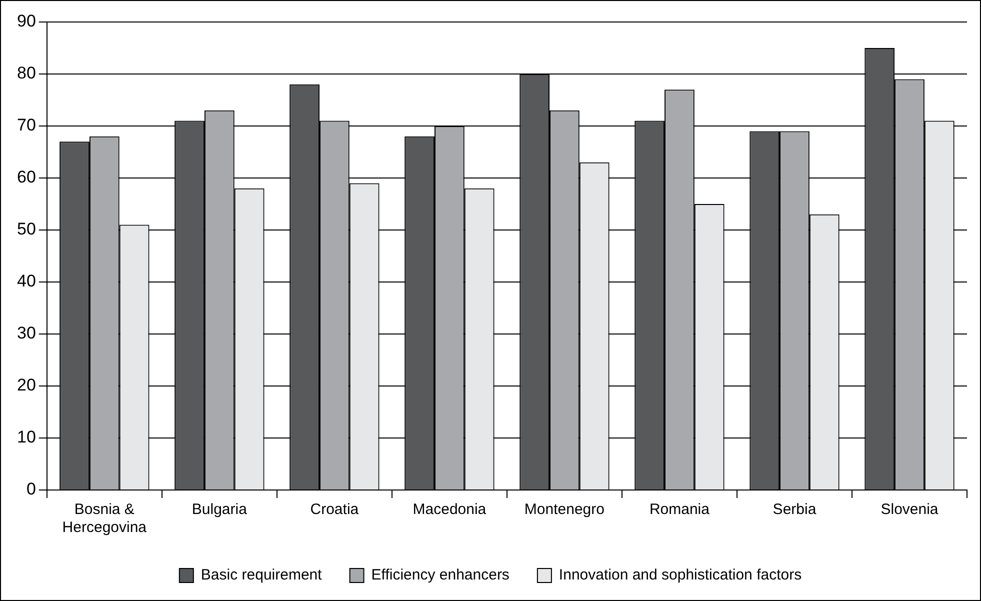 The width and height of the screenshot is (981, 601). I want to click on y-tick-label: 70, so click(26, 125).